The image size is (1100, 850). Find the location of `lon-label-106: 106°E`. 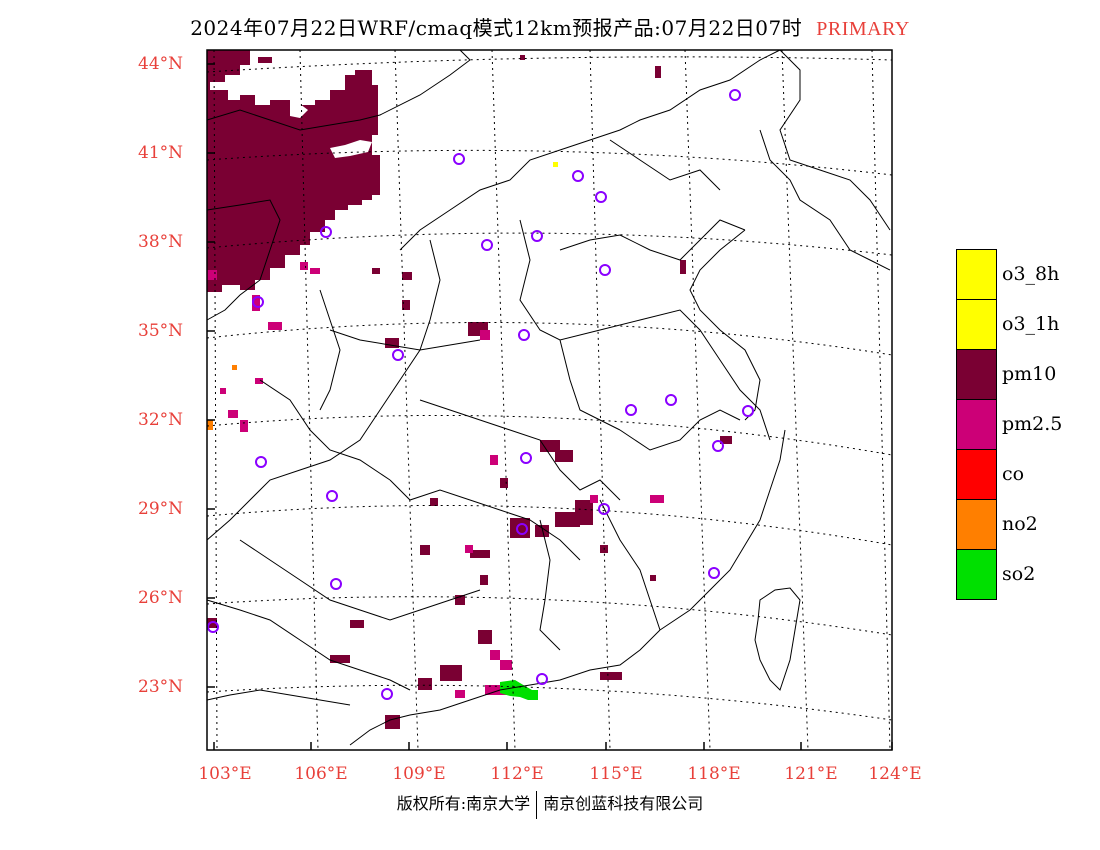

lon-label-106: 106°E is located at coordinates (321, 774).